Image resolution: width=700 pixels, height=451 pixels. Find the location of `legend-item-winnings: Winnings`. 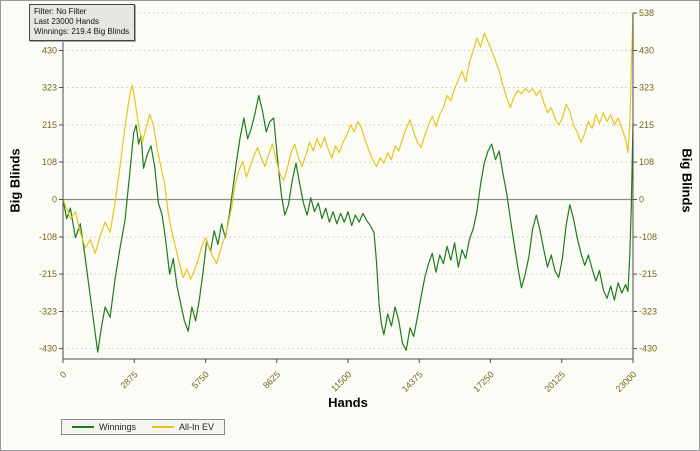

legend-item-winnings: Winnings is located at coordinates (104, 427).